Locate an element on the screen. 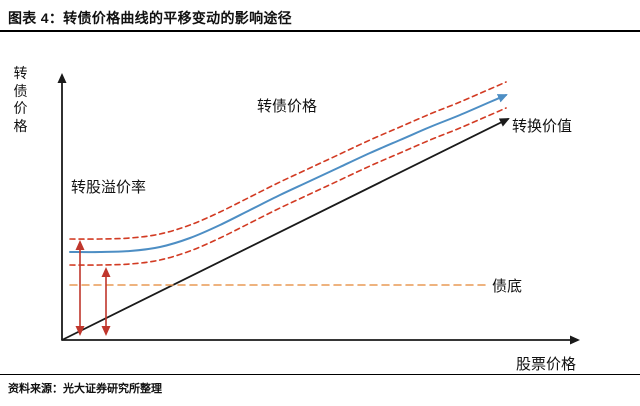 The height and width of the screenshot is (406, 640). bond-price-curve-label: 转债价格 is located at coordinates (287, 106).